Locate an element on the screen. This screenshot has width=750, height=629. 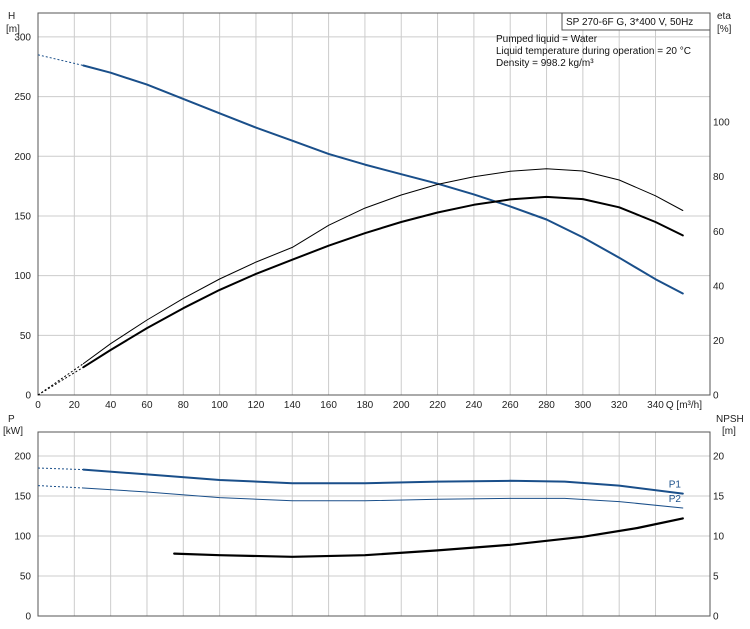
eta-axis-label: eta is located at coordinates (724, 16).